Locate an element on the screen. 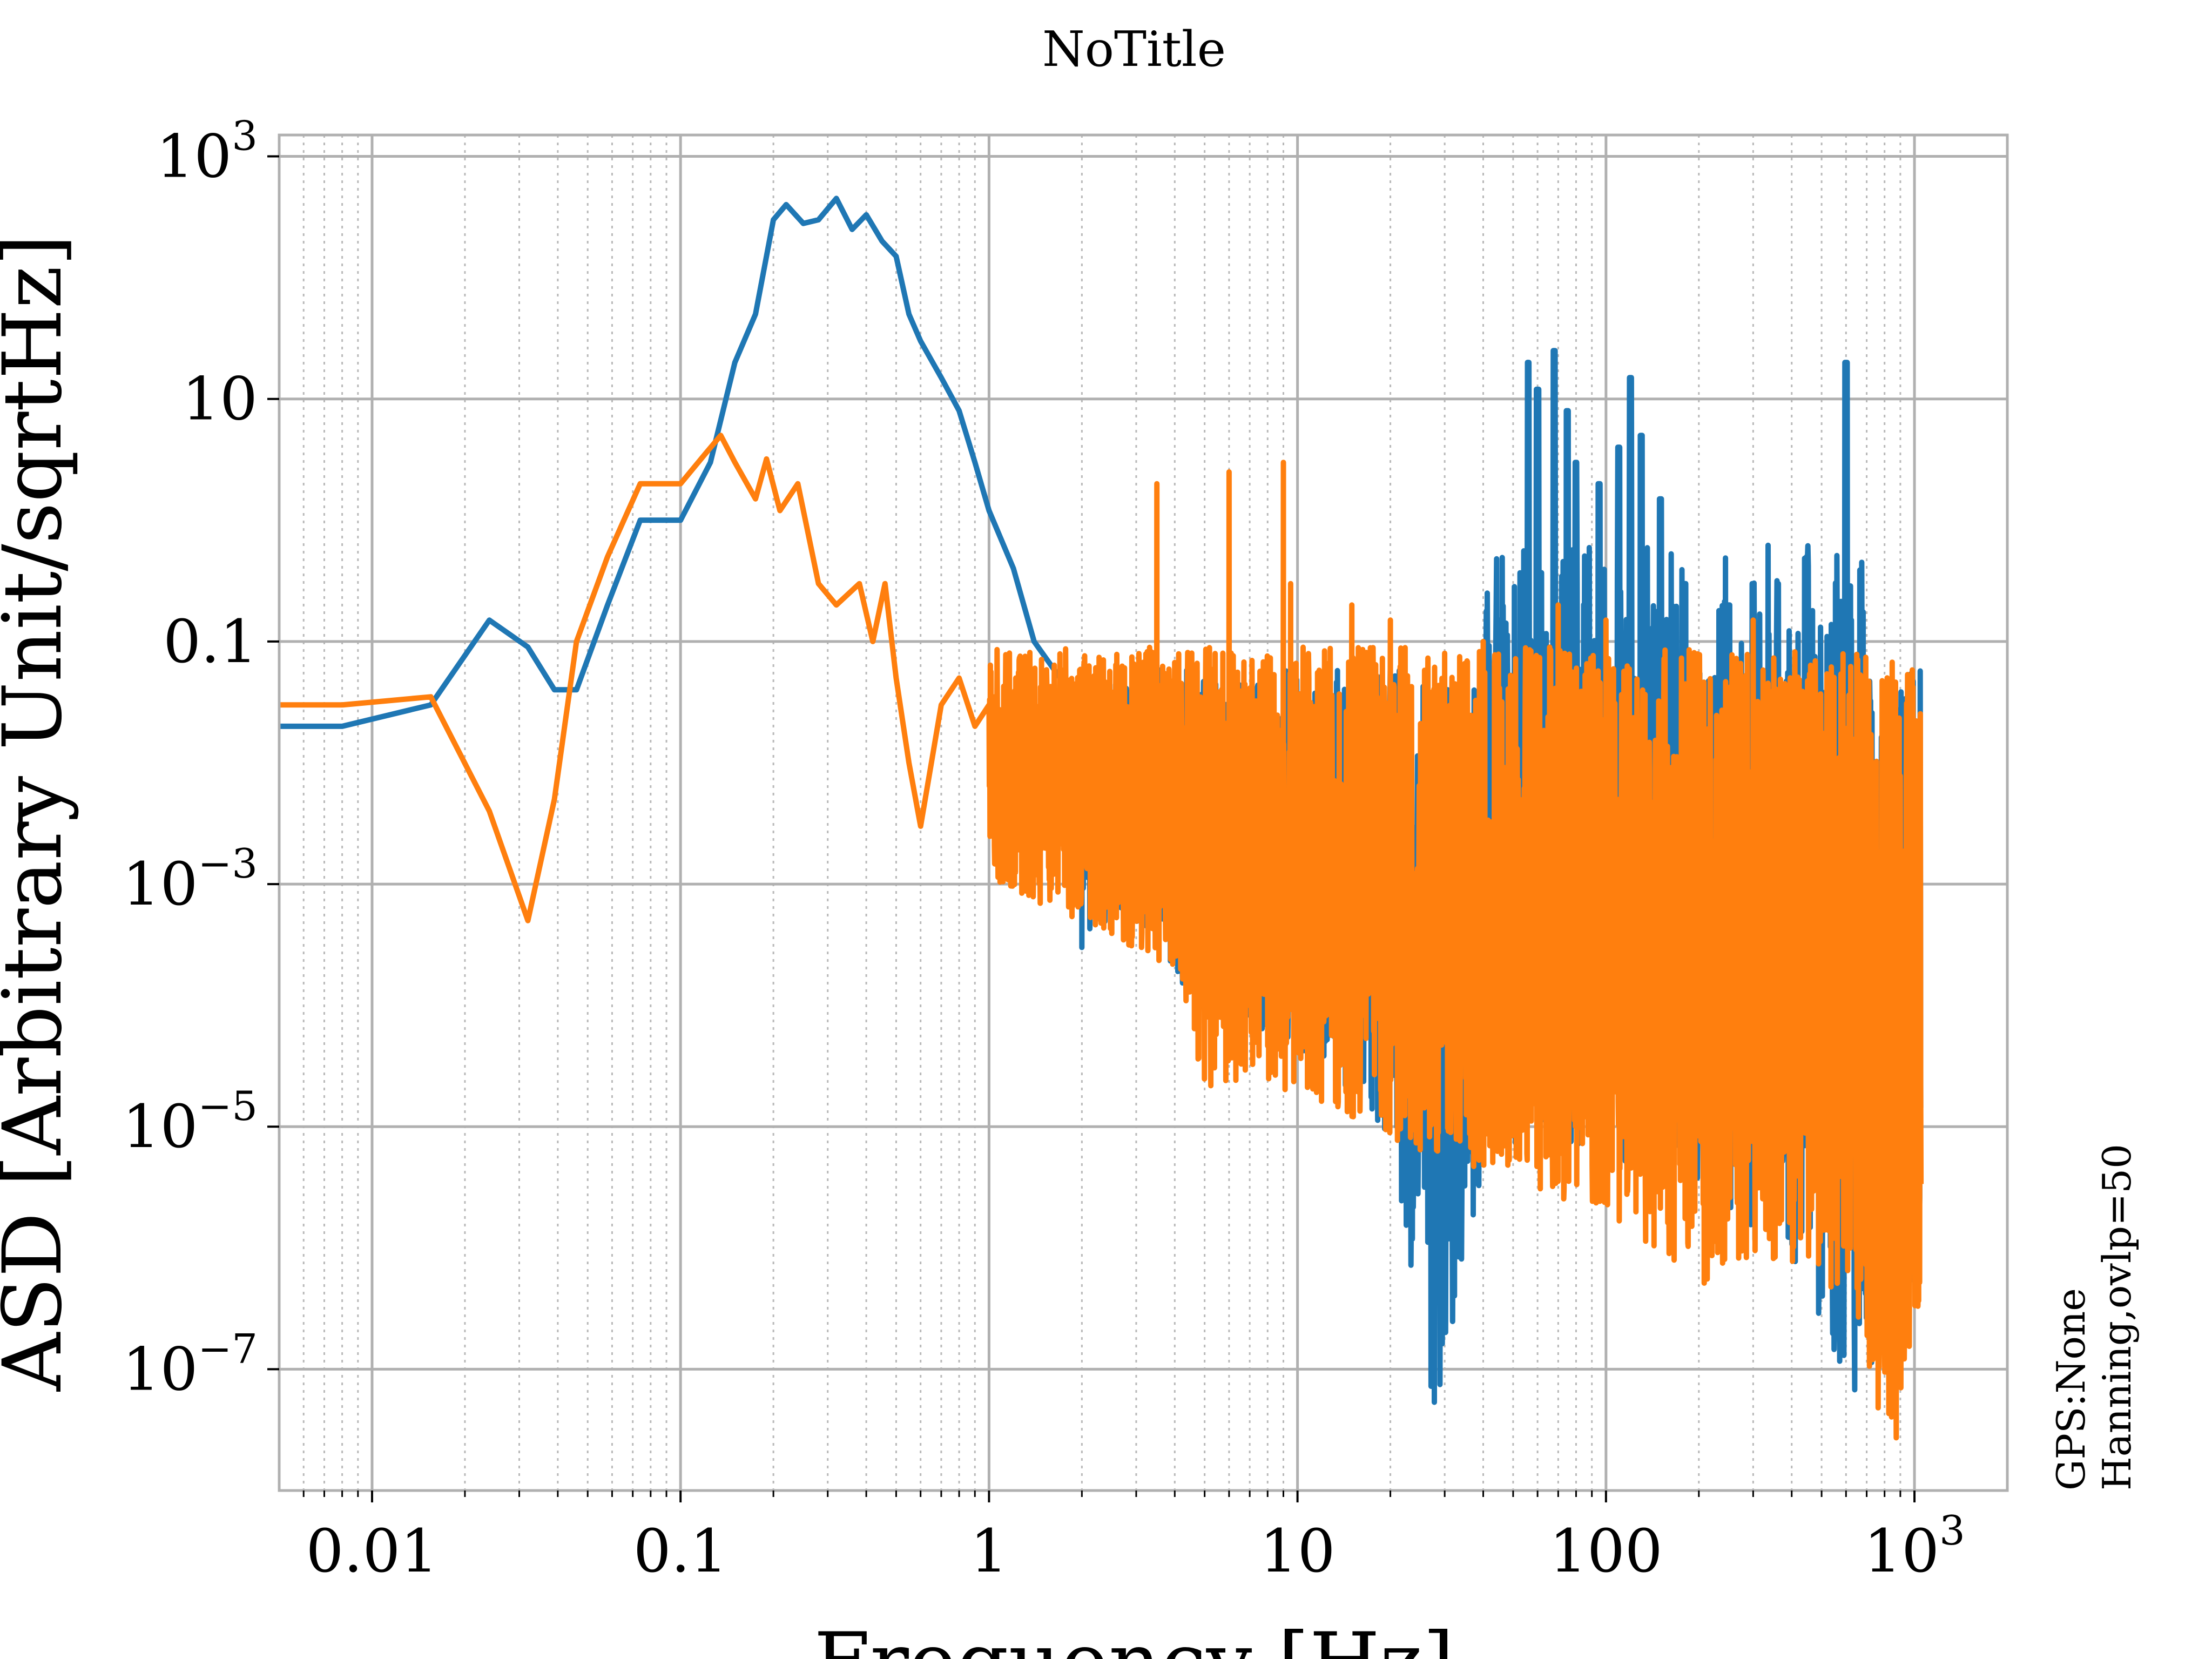 The width and height of the screenshot is (2212, 1659). y-tick-label: 10 is located at coordinates (220, 399).